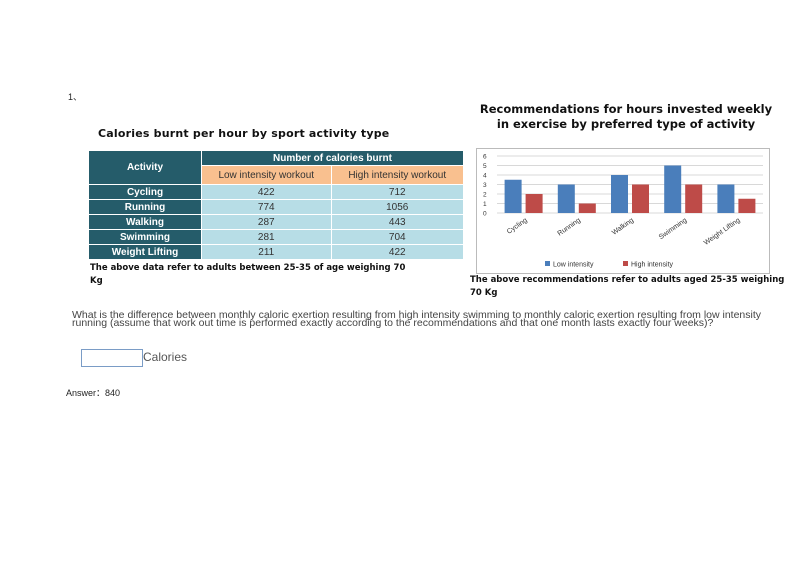 This screenshot has height=566, width=800. What do you see at coordinates (573, 265) in the screenshot?
I see `legend-label: Low intensity` at bounding box center [573, 265].